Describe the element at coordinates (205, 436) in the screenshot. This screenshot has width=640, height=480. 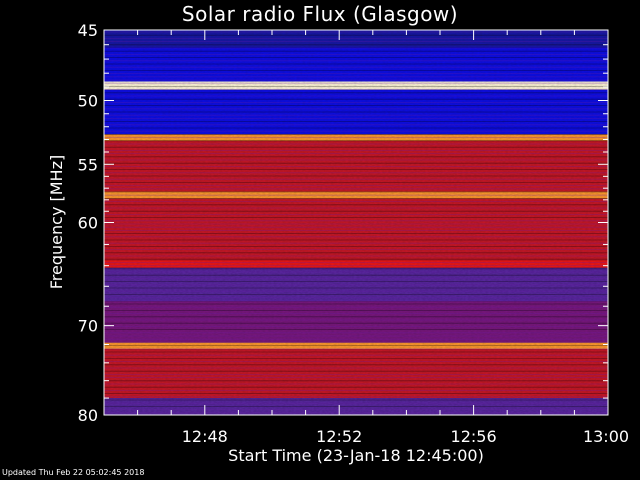
I see `x-tick-label: 12:48` at that location.